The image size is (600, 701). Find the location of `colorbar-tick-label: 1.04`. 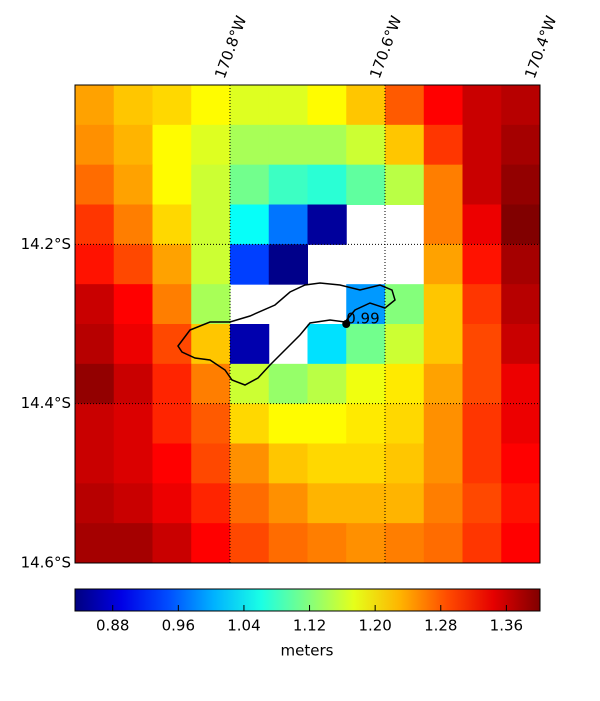

colorbar-tick-label: 1.04 is located at coordinates (243, 626).